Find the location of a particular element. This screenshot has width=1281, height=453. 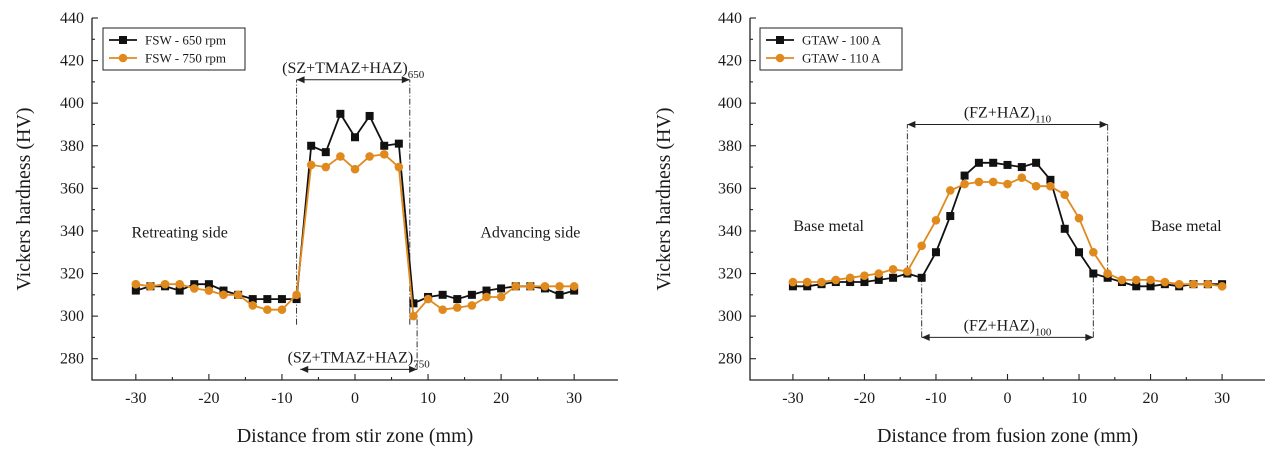

zone-label-sub: 650 is located at coordinates (416, 75).